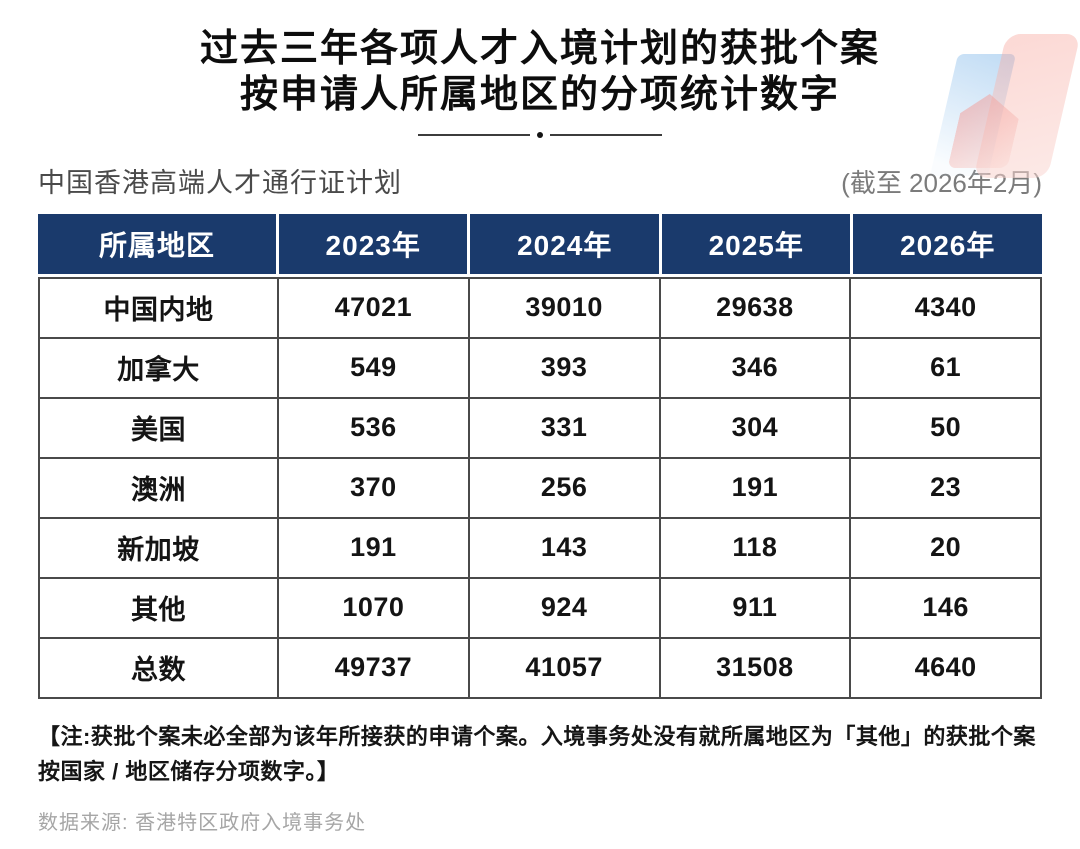  I want to click on region-cell: 其他, so click(158, 607).